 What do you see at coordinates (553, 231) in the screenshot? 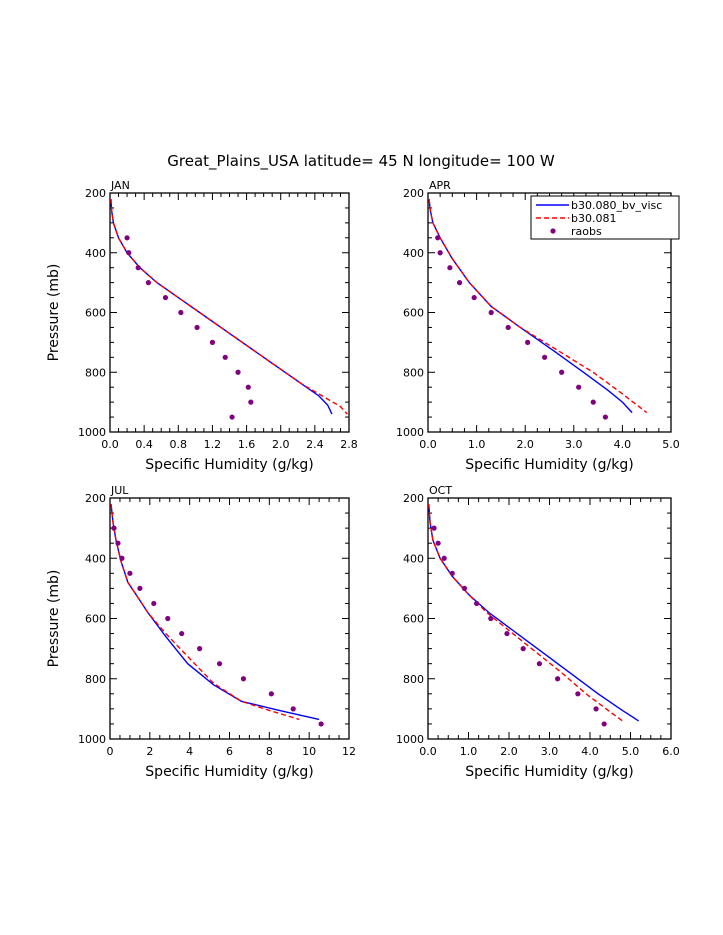
I see `legend-marker-raobs` at bounding box center [553, 231].